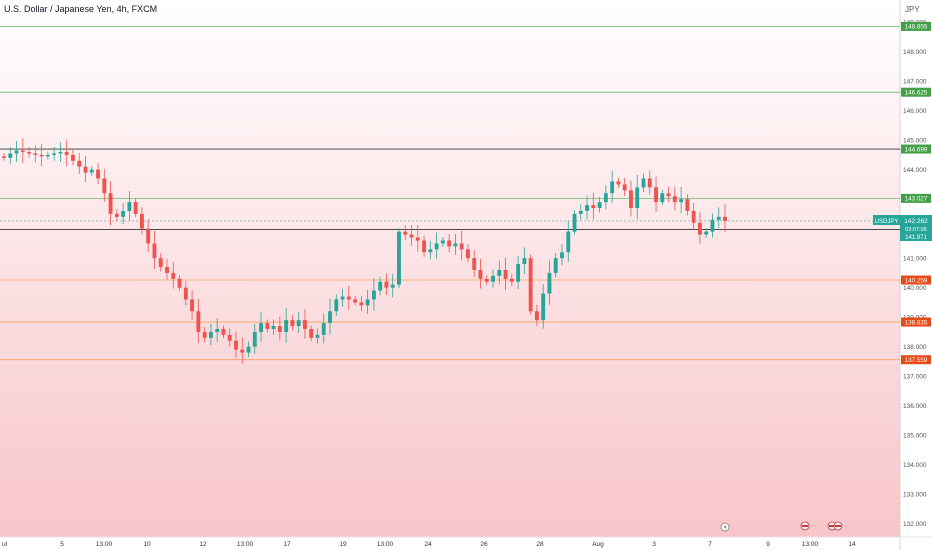  What do you see at coordinates (62, 544) in the screenshot?
I see `x-tick-label: 5` at bounding box center [62, 544].